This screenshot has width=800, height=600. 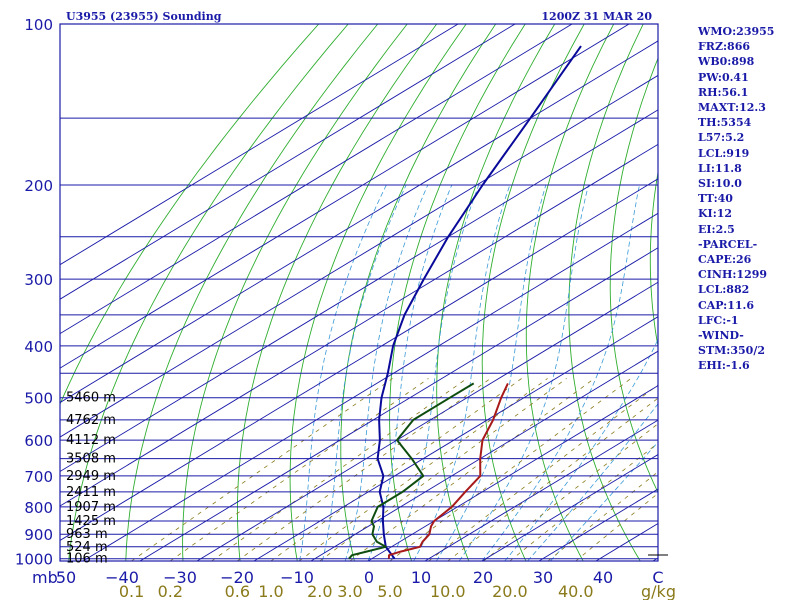 What do you see at coordinates (596, 16) in the screenshot?
I see `chart-timestamp: 1200Z 31 MAR 20` at bounding box center [596, 16].